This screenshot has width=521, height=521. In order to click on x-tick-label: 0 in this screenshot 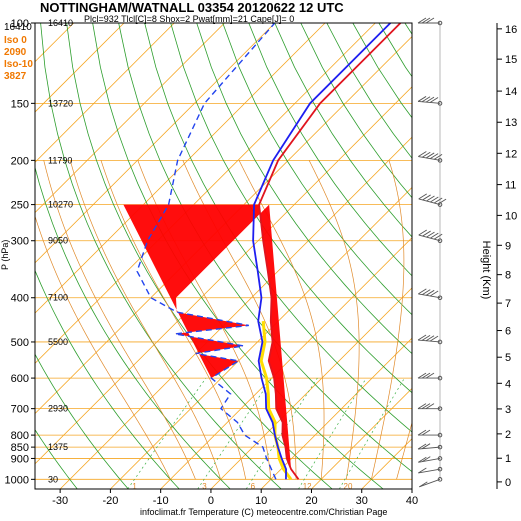, I will do `click(211, 501)`.